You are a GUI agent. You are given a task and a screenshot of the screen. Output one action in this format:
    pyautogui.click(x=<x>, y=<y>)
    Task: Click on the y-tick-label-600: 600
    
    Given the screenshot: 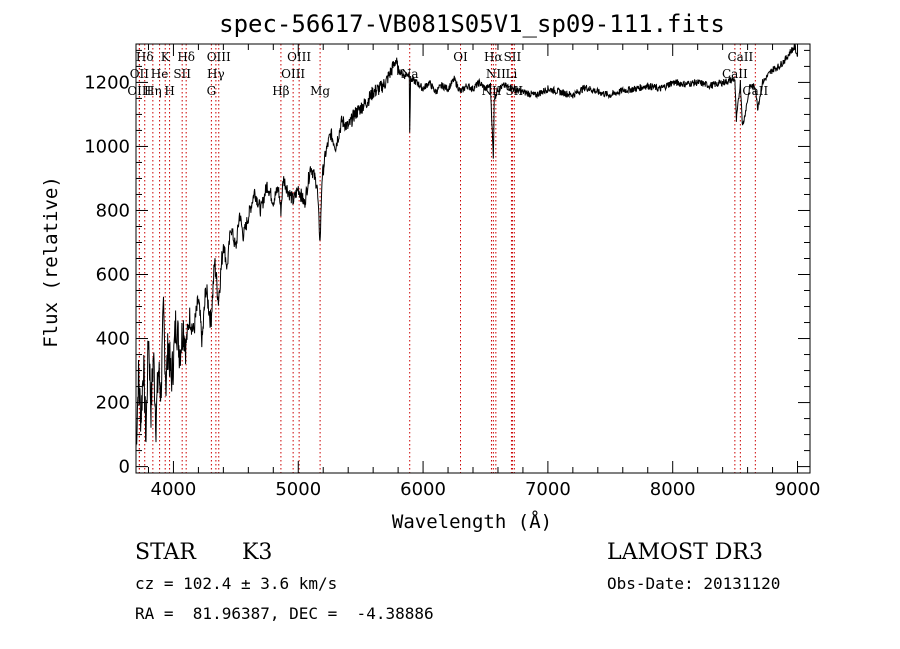 What is the action you would take?
    pyautogui.click(x=113, y=275)
    